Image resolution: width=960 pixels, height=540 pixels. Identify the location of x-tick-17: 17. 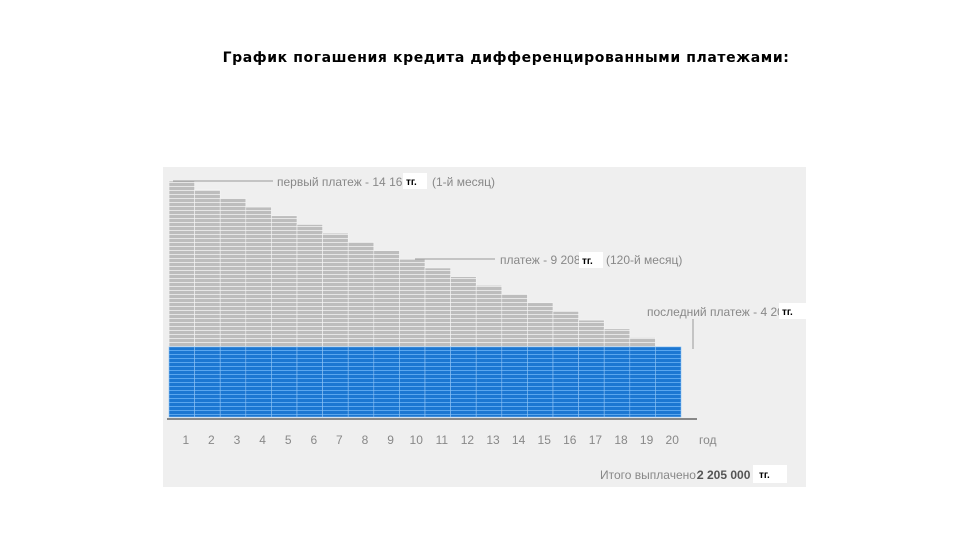
(596, 440).